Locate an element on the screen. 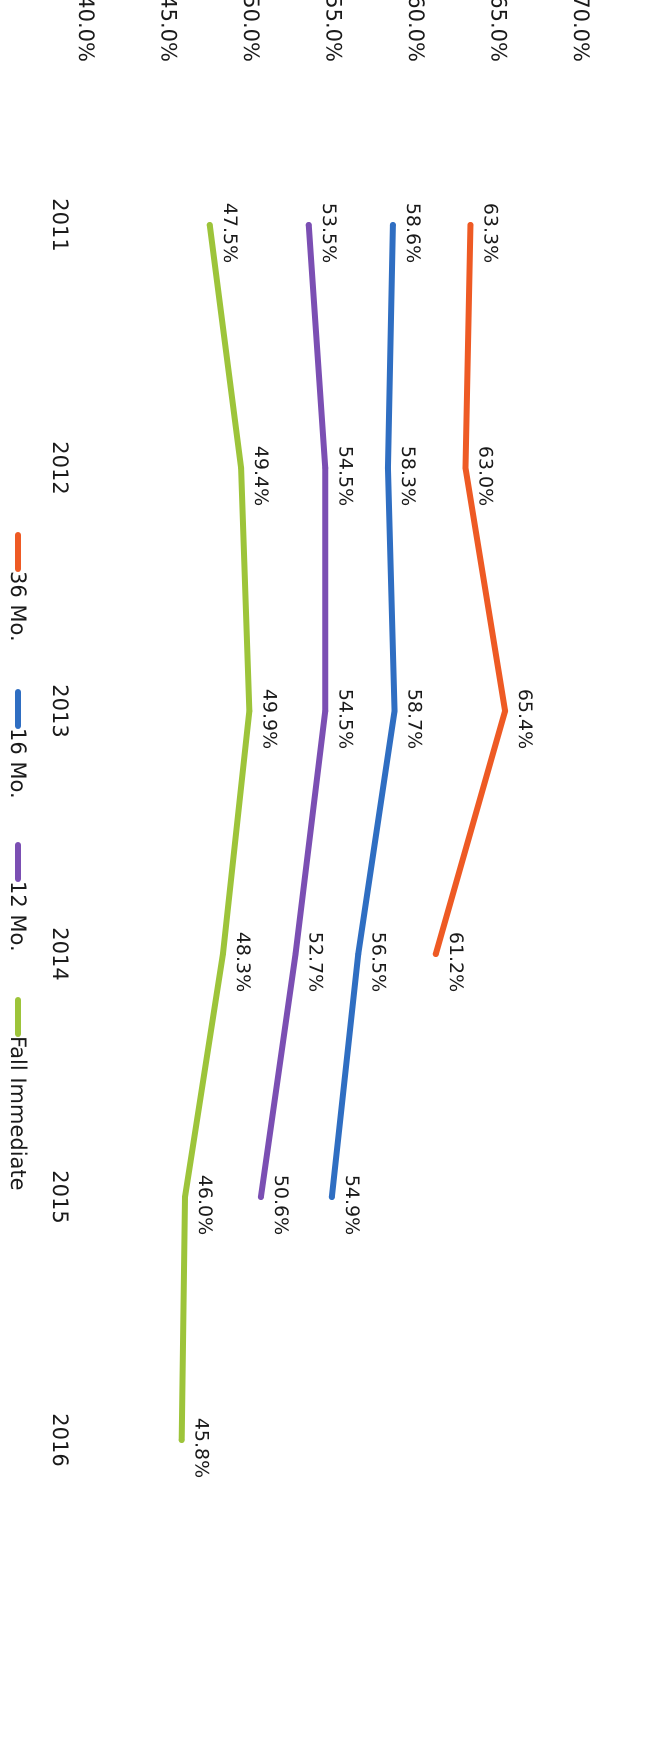 Image resolution: width=663 pixels, height=1756 pixels. data-label: 52.7% is located at coordinates (316, 962).